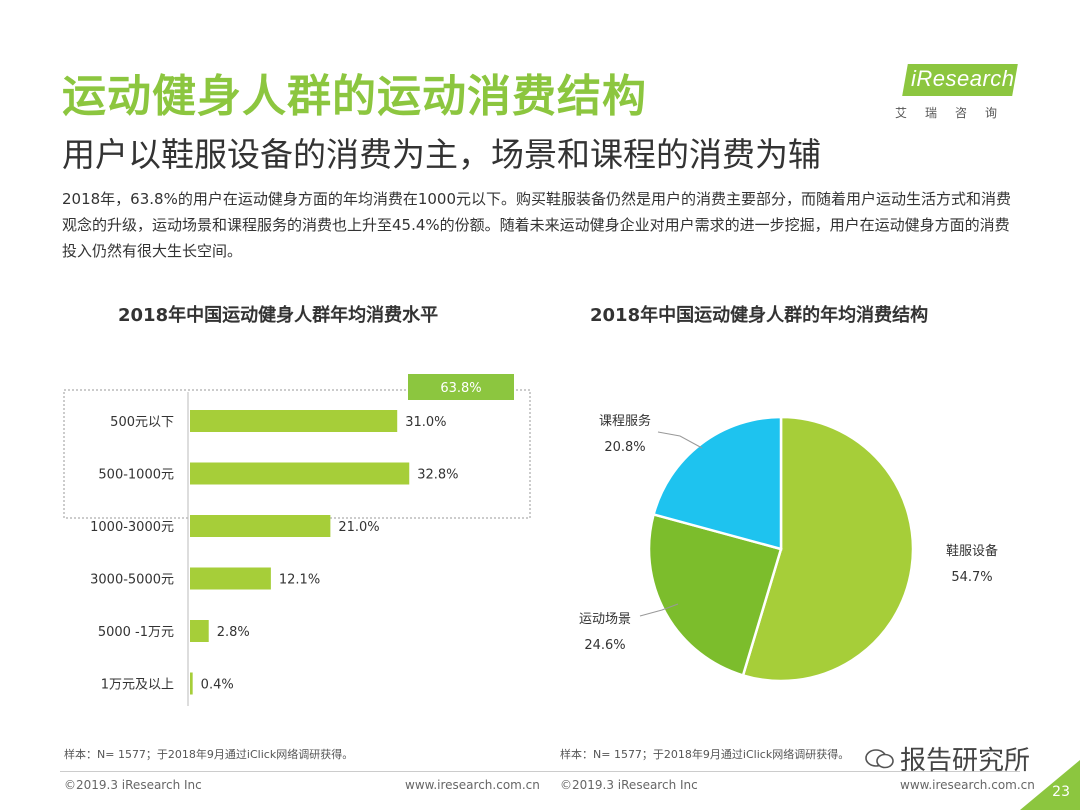 The height and width of the screenshot is (810, 1080). Describe the element at coordinates (278, 315) in the screenshot. I see `bar-chart-title: 2018年中国运动健身人群年均消费水平` at that location.